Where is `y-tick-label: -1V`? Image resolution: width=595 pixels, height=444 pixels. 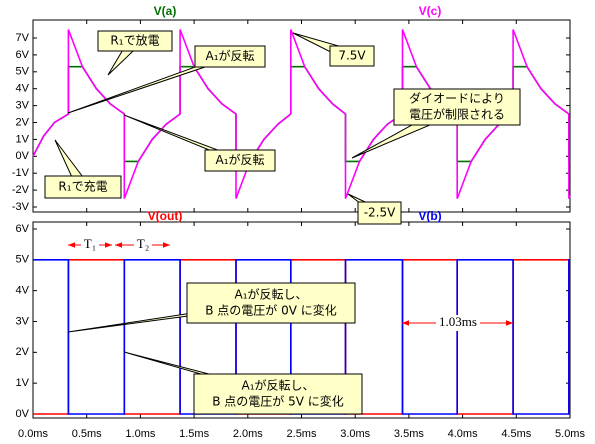 y-tick-label: -1V is located at coordinates (21, 173).